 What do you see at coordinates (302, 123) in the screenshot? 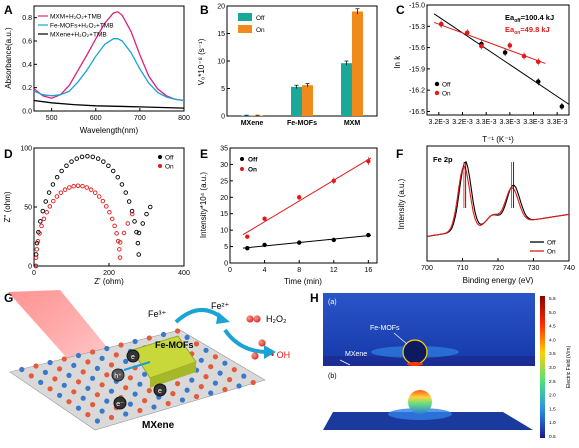
I see `x-tick-label: Fe-MOFs` at bounding box center [302, 123].